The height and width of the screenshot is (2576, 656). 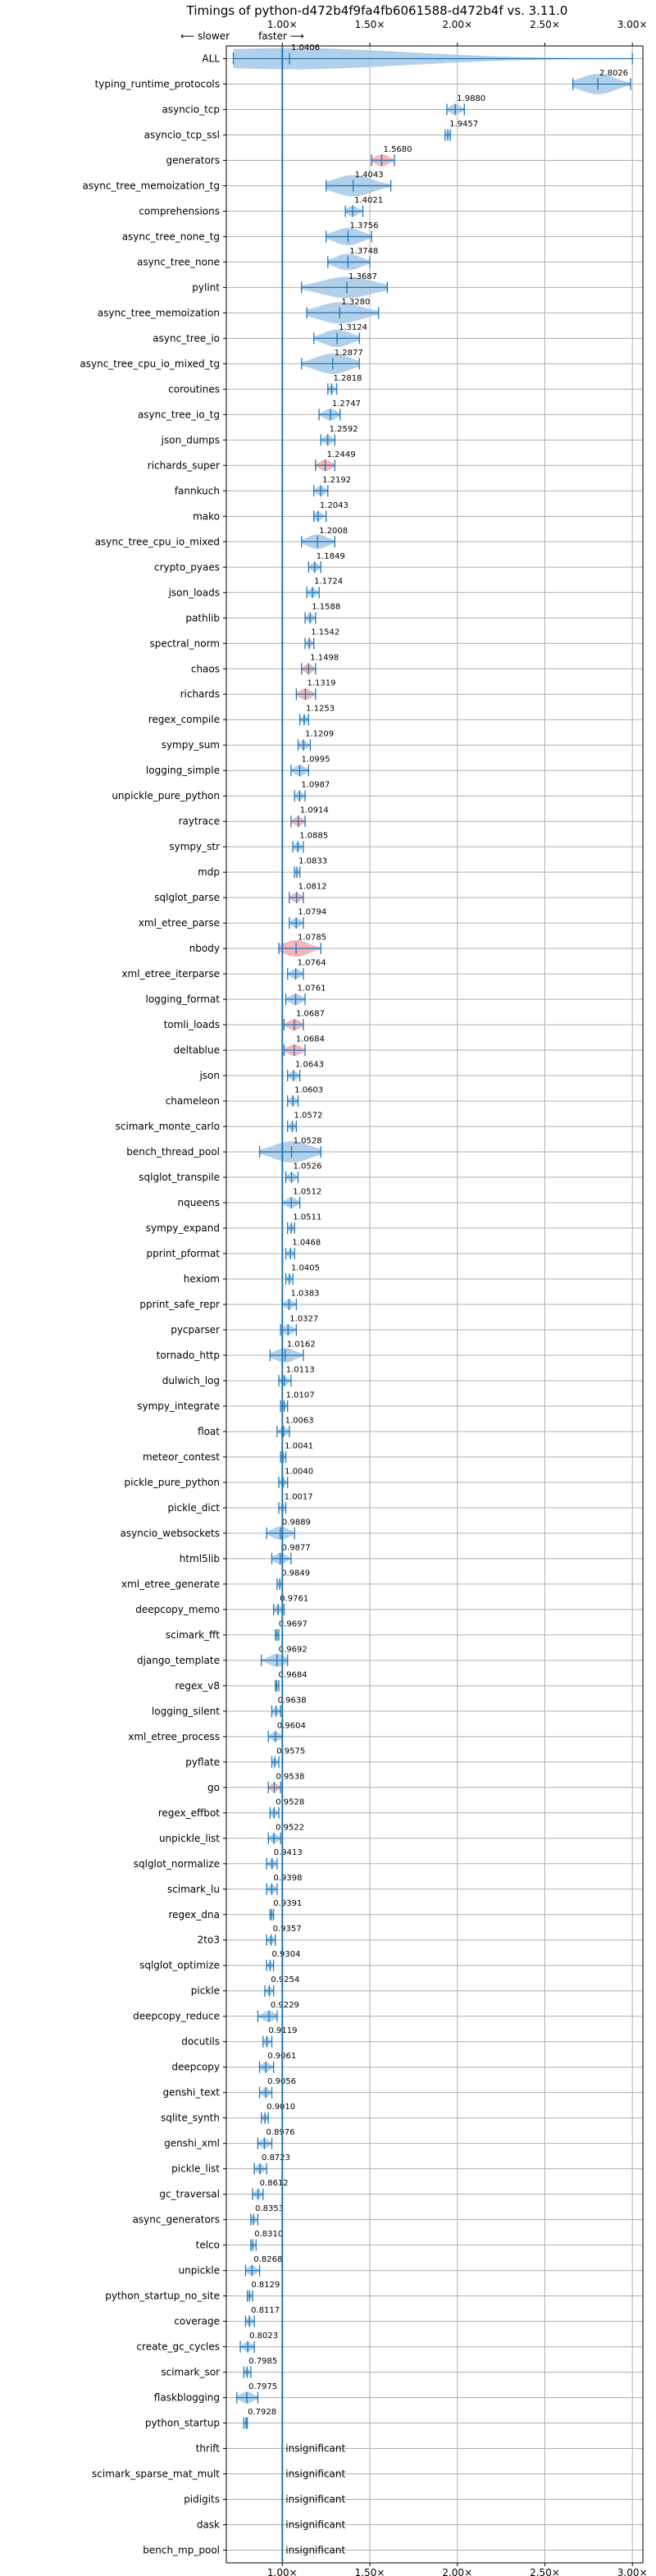 What do you see at coordinates (202, 1762) in the screenshot?
I see `benchmark-label: pyflate` at bounding box center [202, 1762].